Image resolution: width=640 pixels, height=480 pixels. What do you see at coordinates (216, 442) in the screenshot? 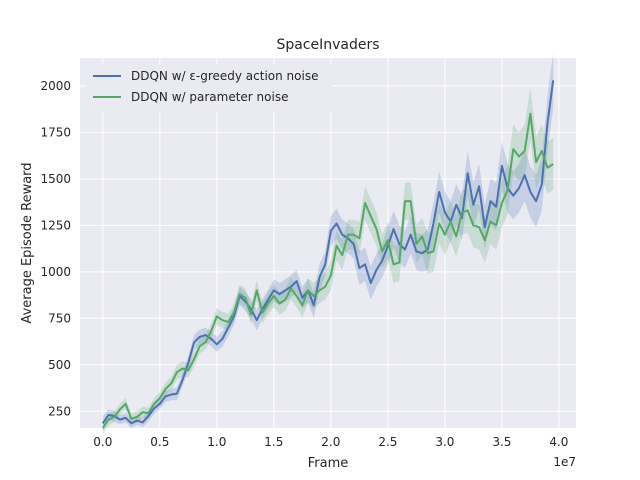
I see `x-tick-label: 1.0` at bounding box center [216, 442].